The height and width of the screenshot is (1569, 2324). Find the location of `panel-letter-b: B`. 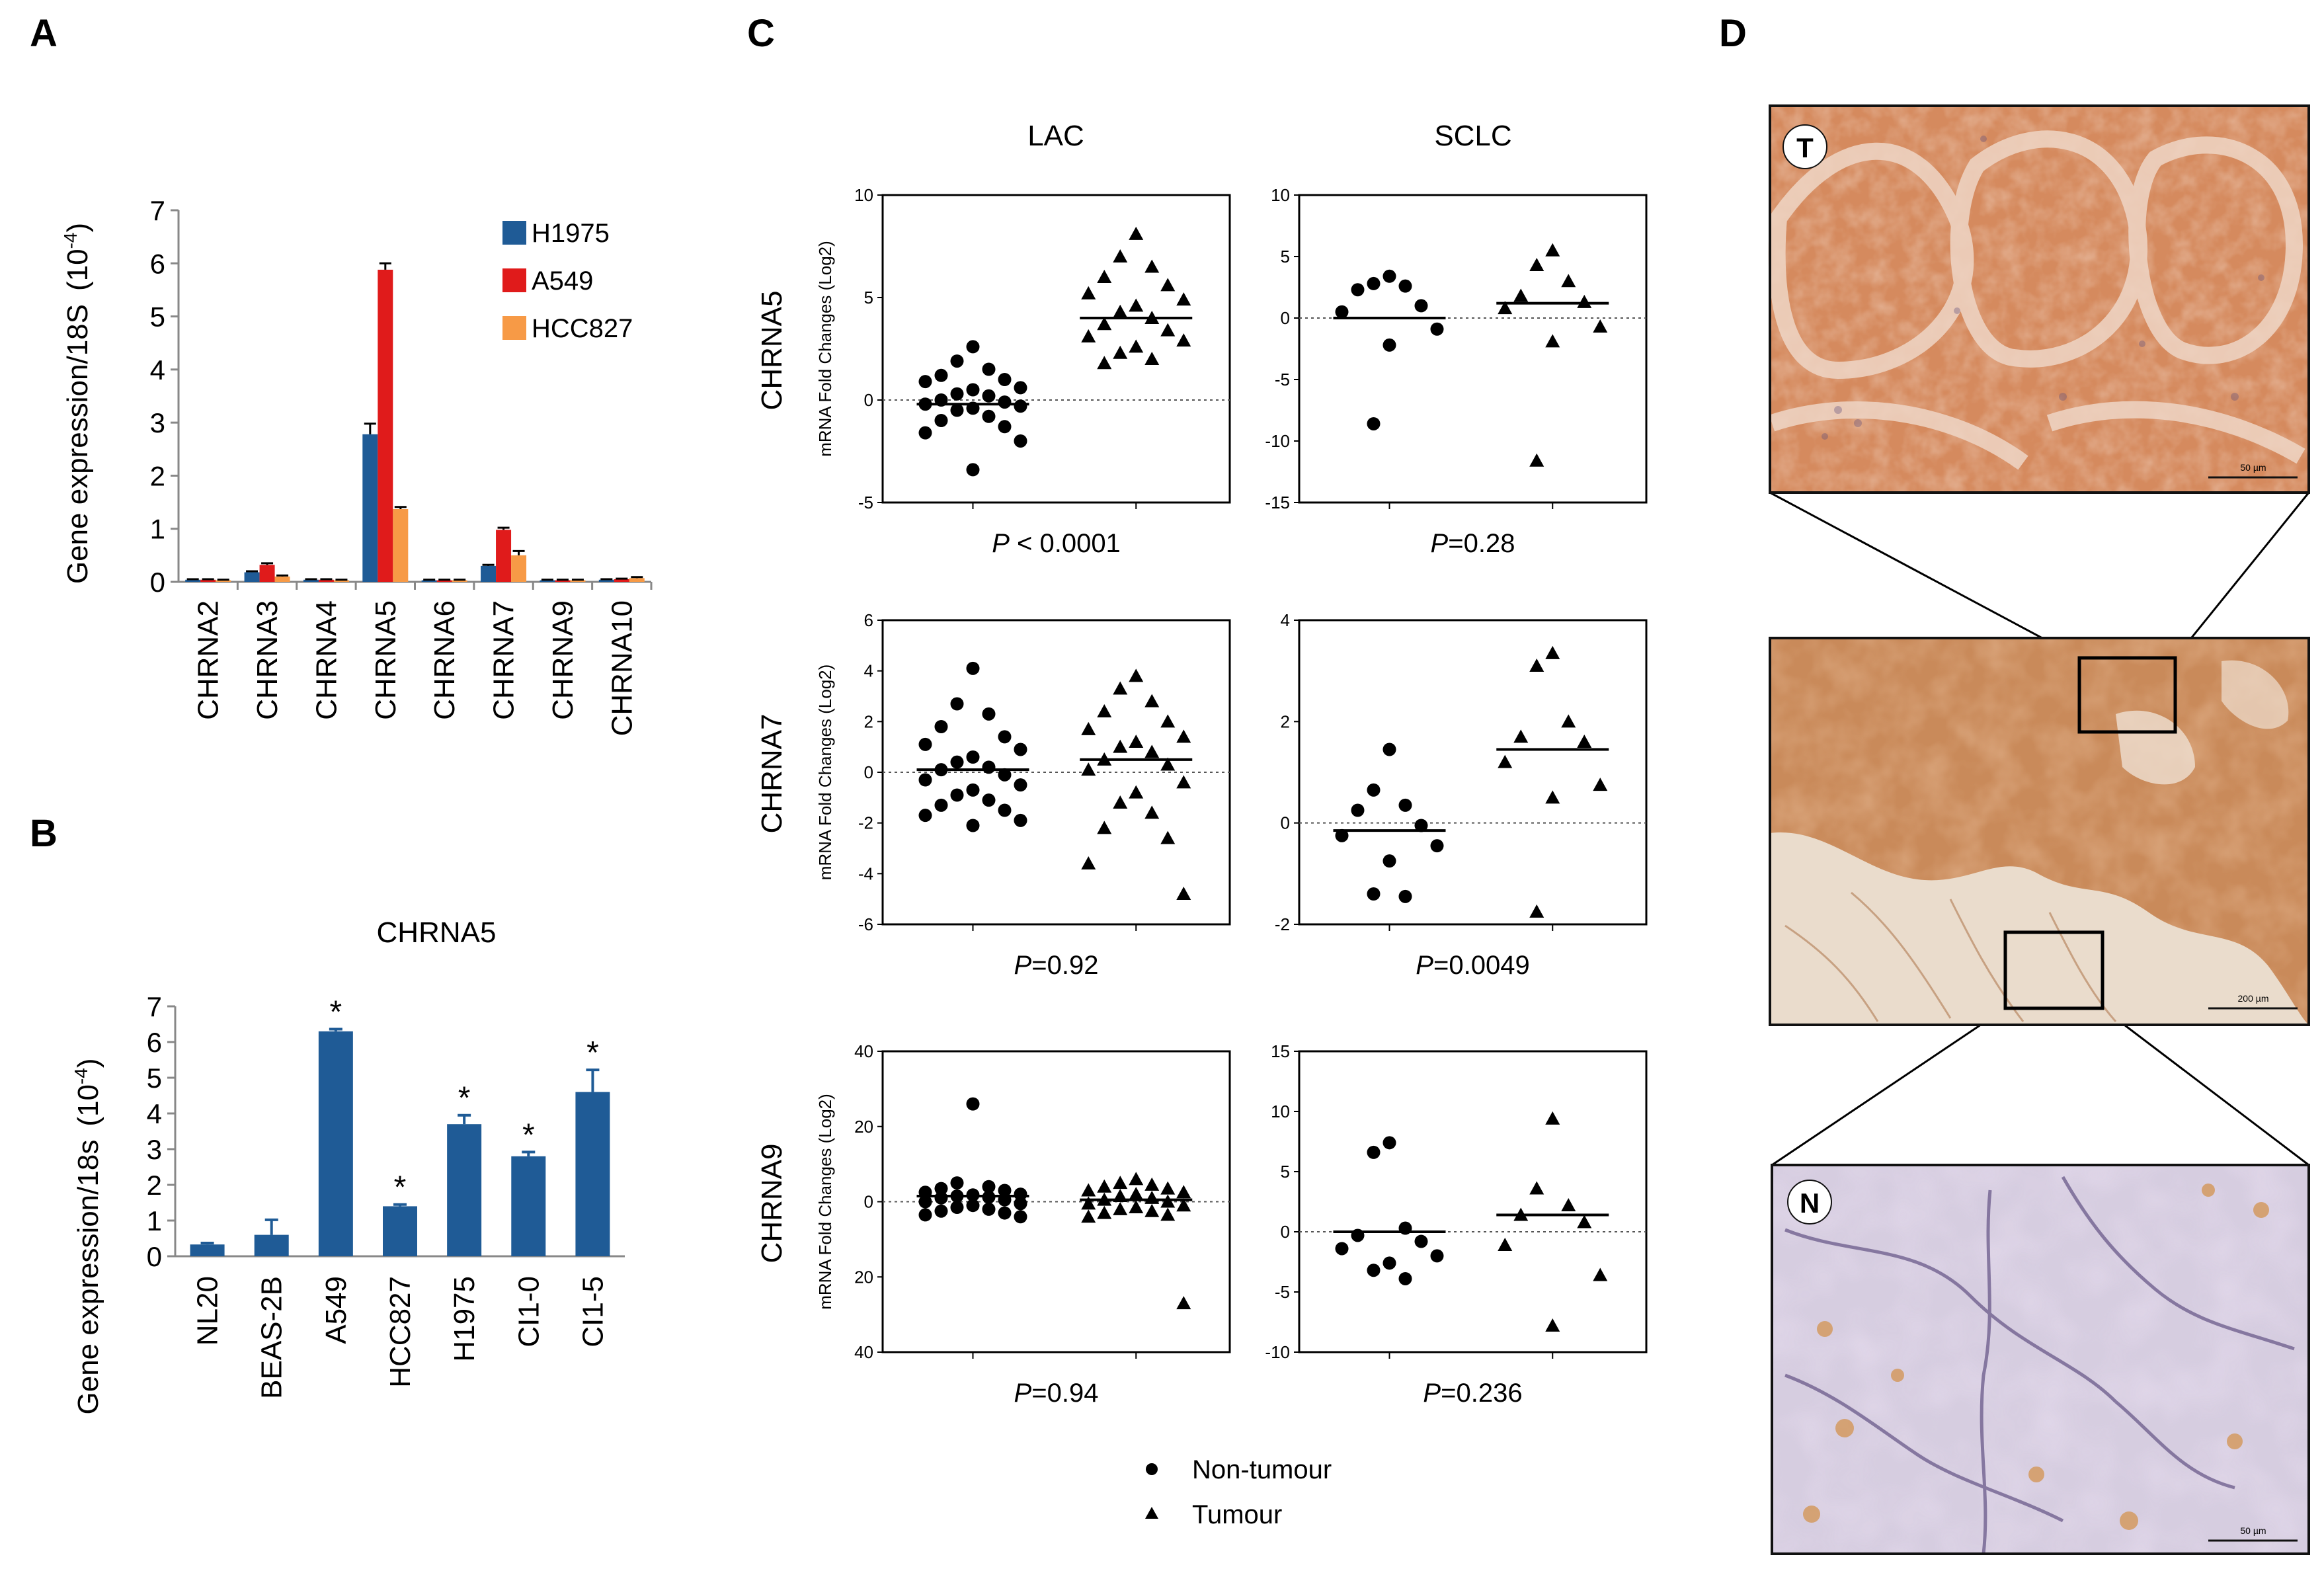

panel-letter-b: B is located at coordinates (44, 833).